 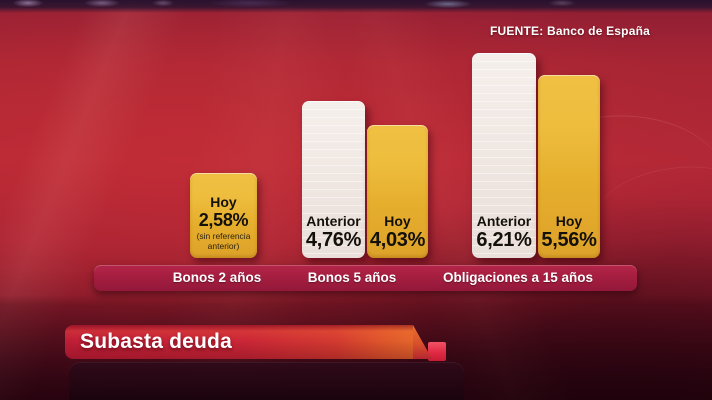 I want to click on banner-notch-decoration, so click(x=437, y=351).